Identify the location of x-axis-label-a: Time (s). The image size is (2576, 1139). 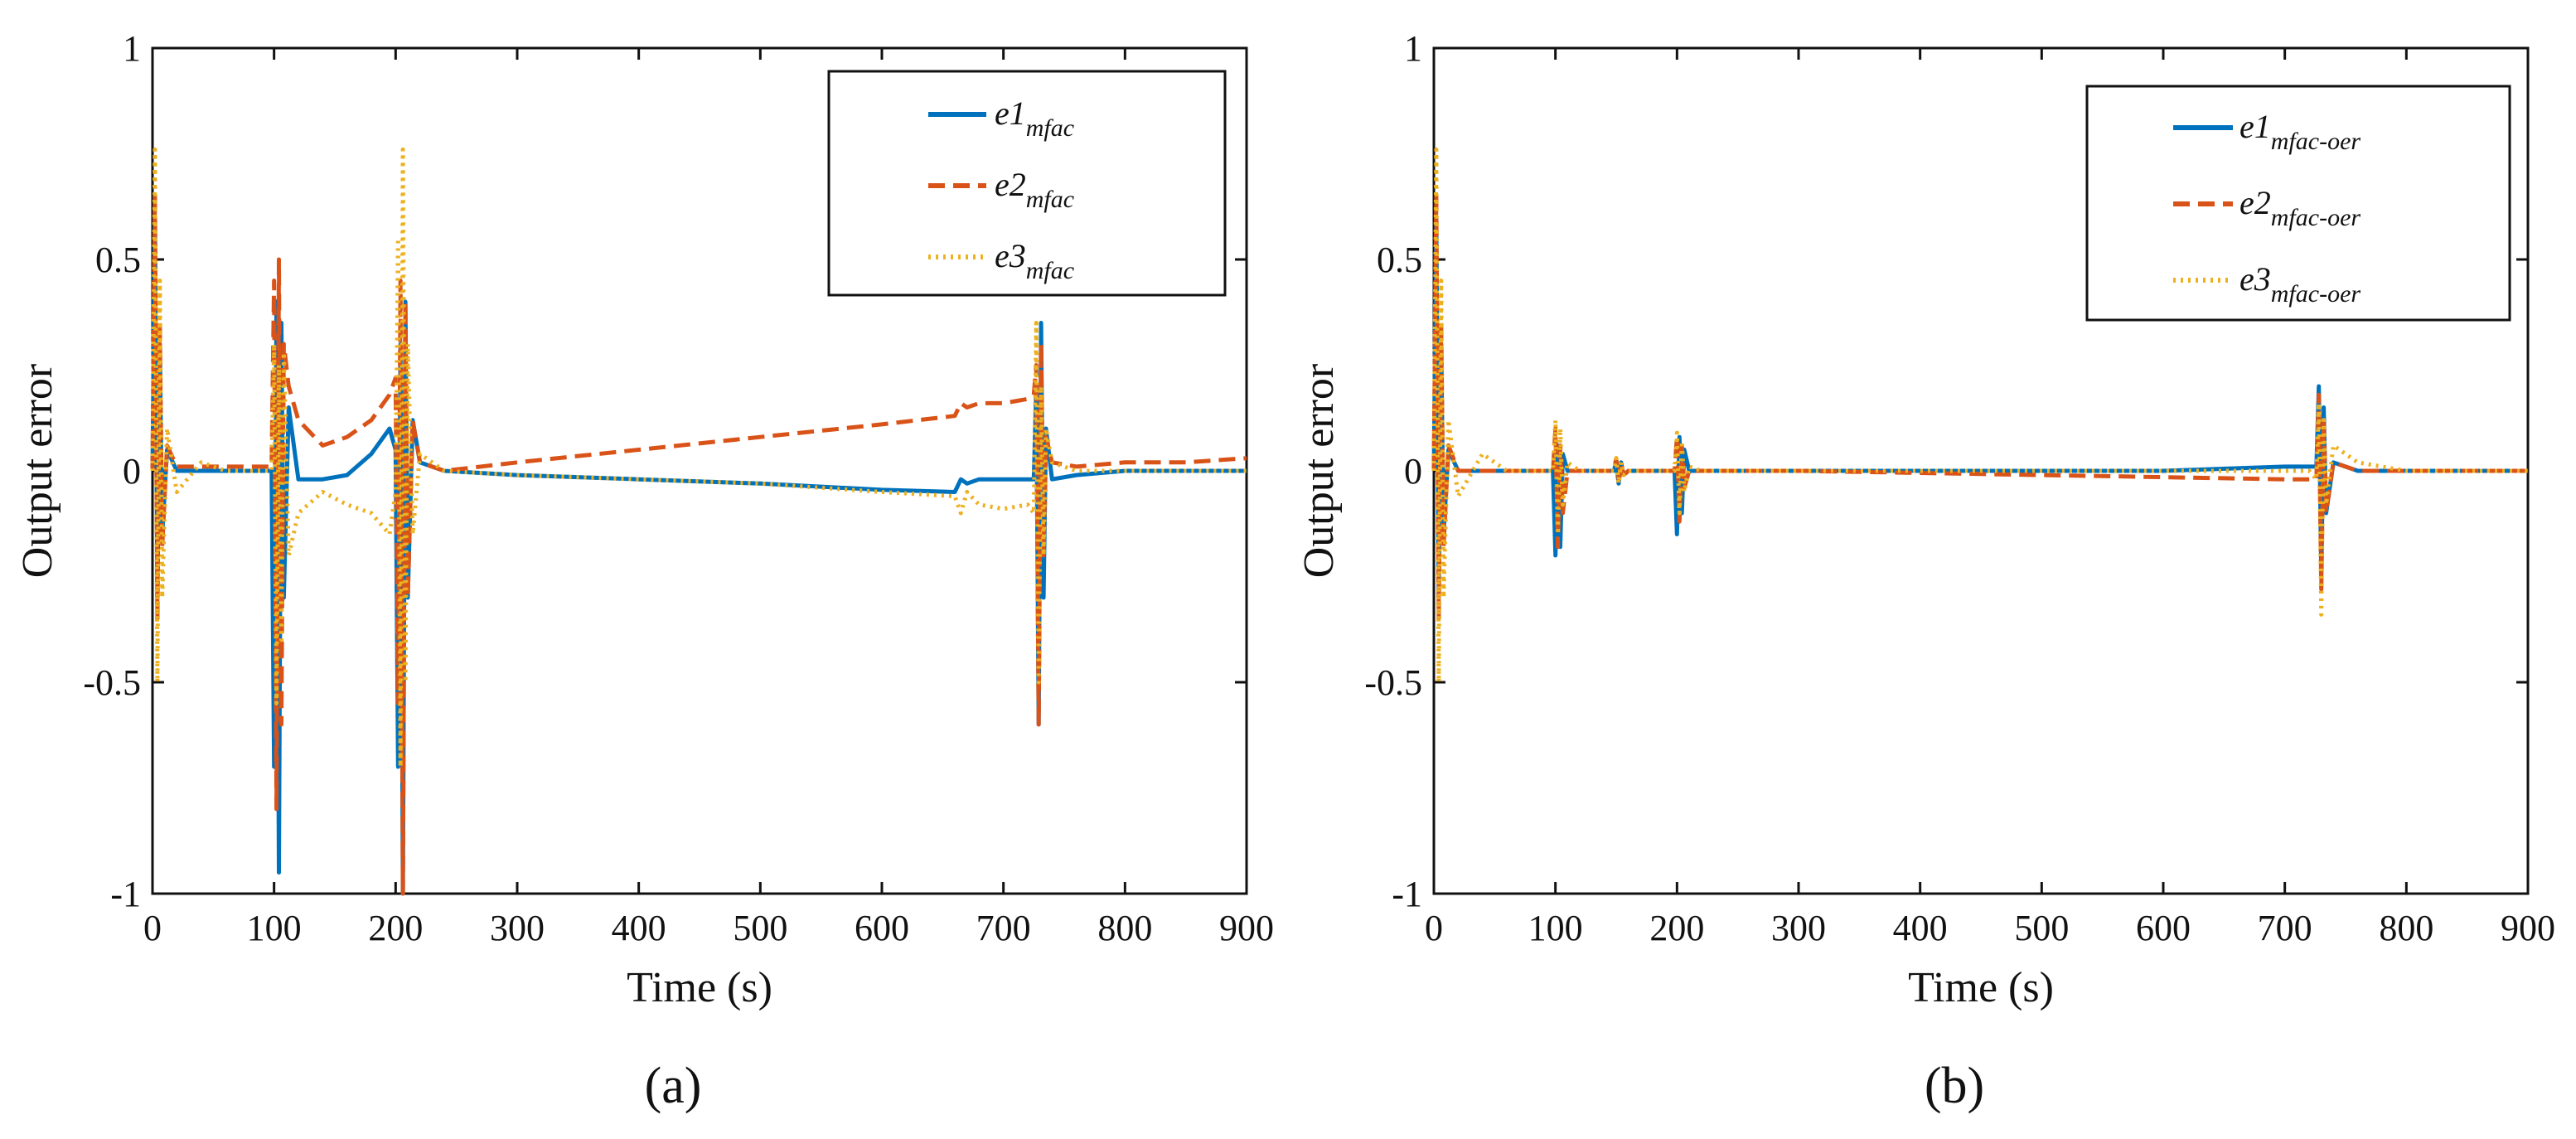
(699, 987).